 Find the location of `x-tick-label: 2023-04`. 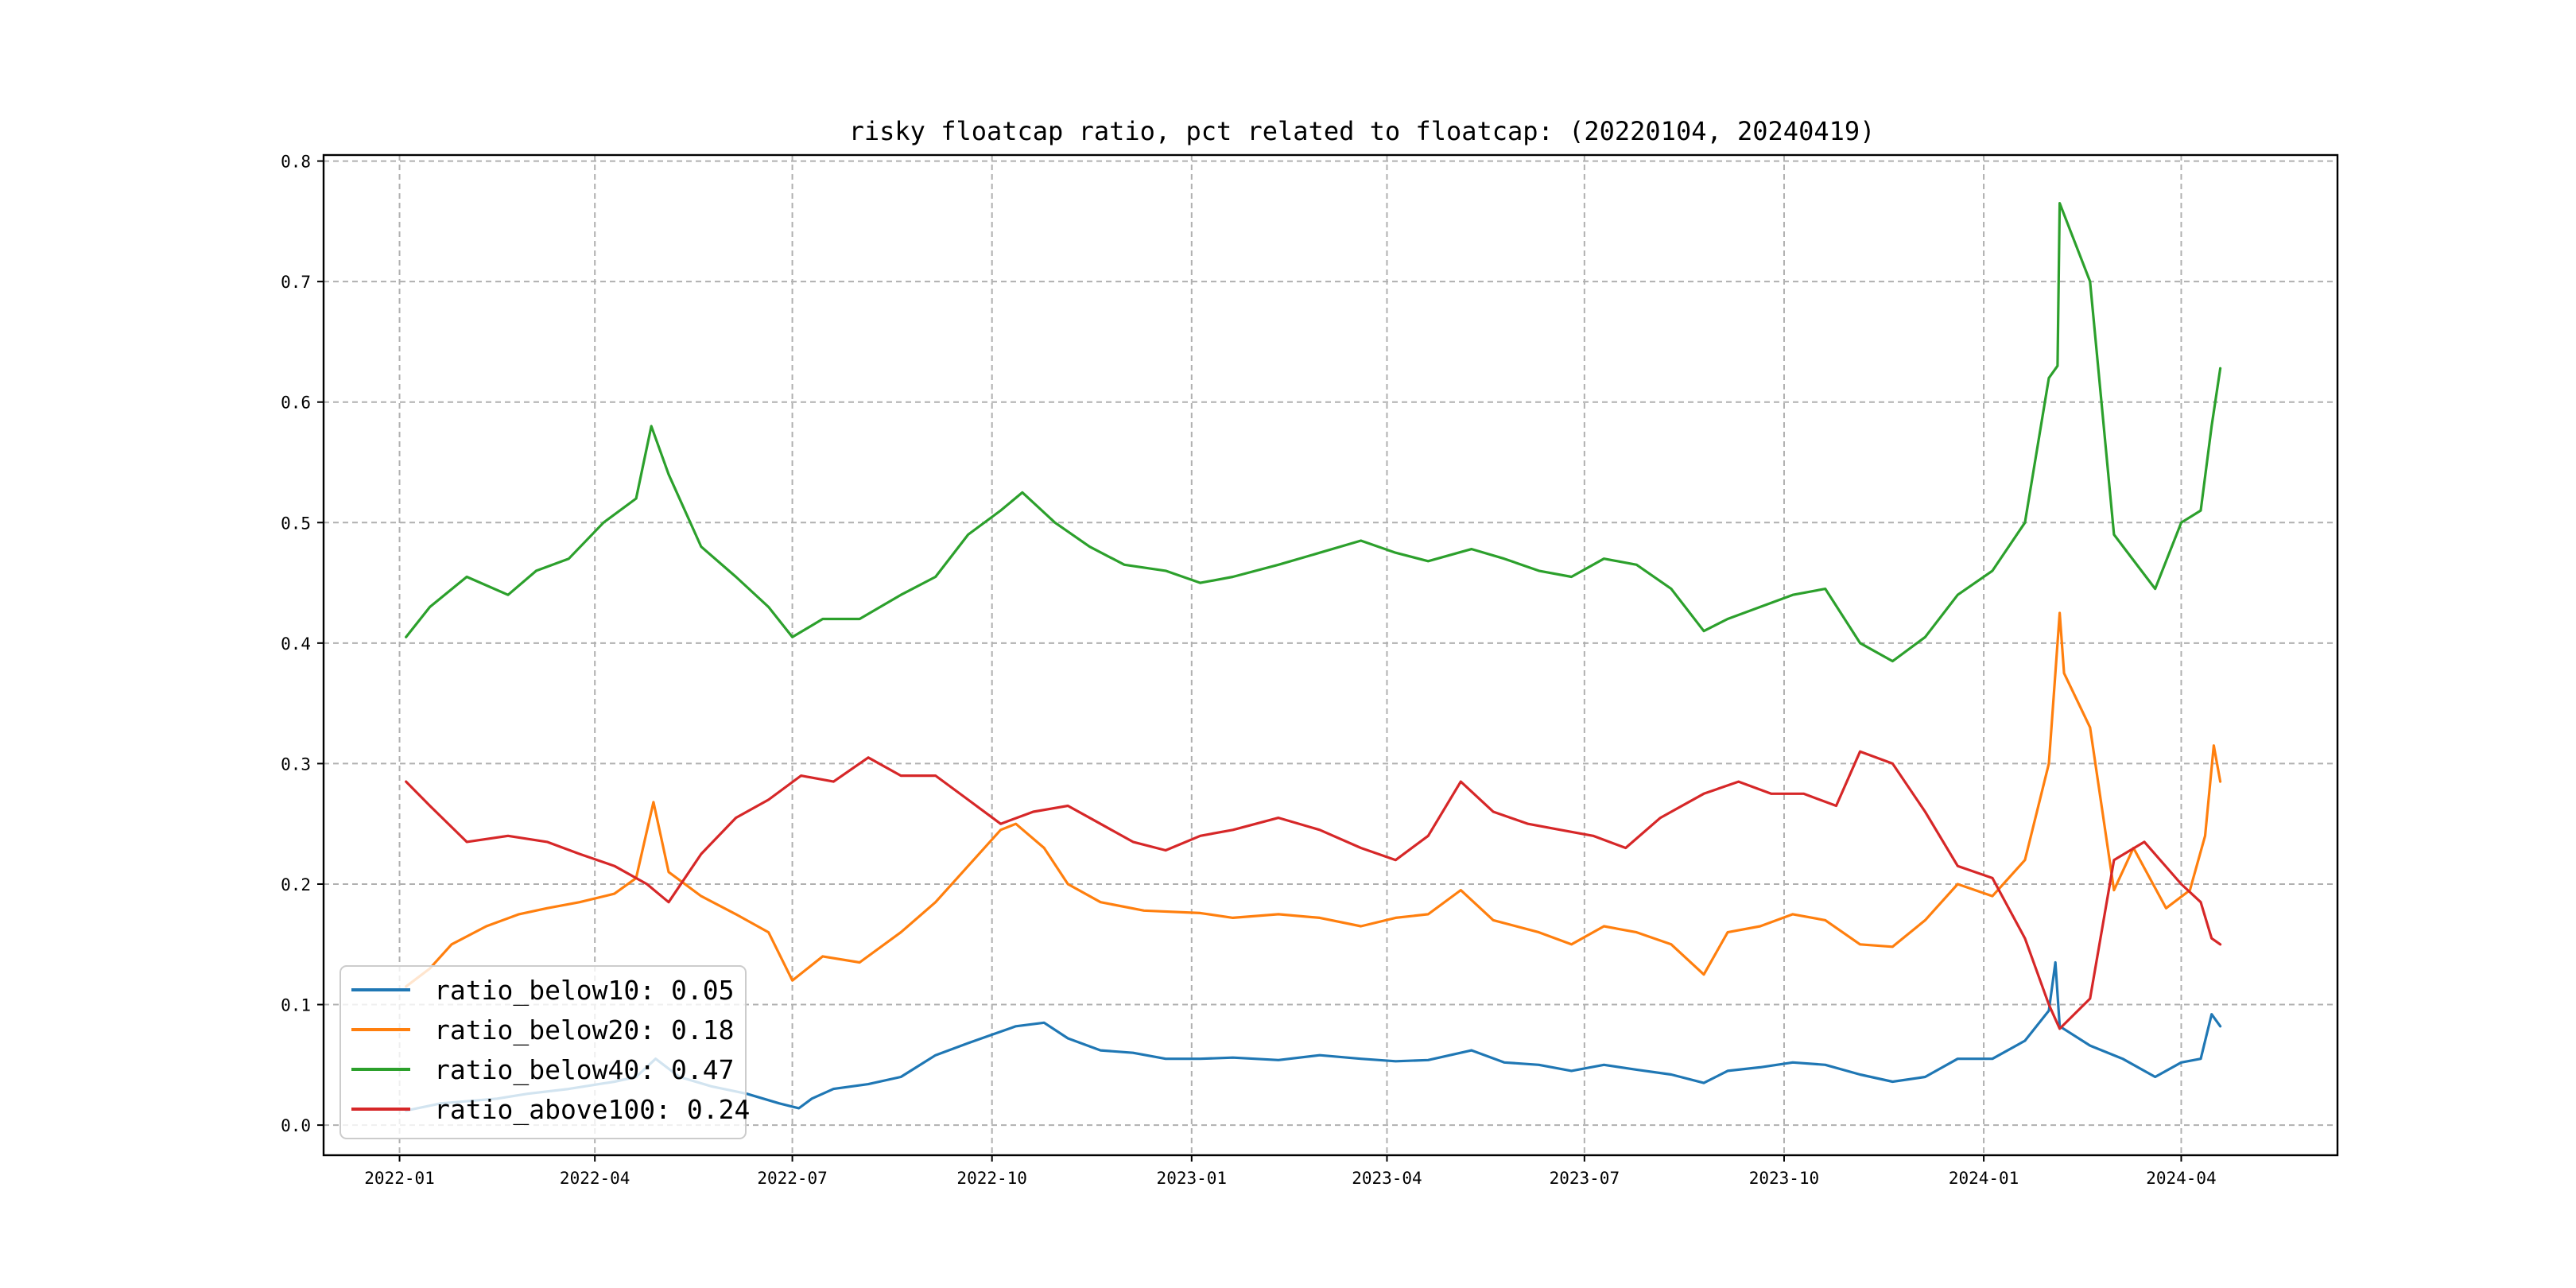

x-tick-label: 2023-04 is located at coordinates (1387, 1178).